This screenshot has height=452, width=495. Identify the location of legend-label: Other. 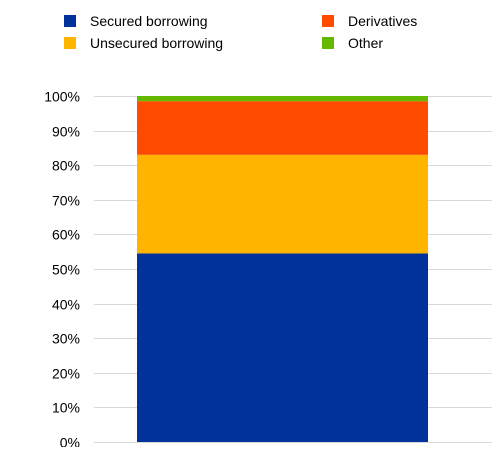
(365, 43).